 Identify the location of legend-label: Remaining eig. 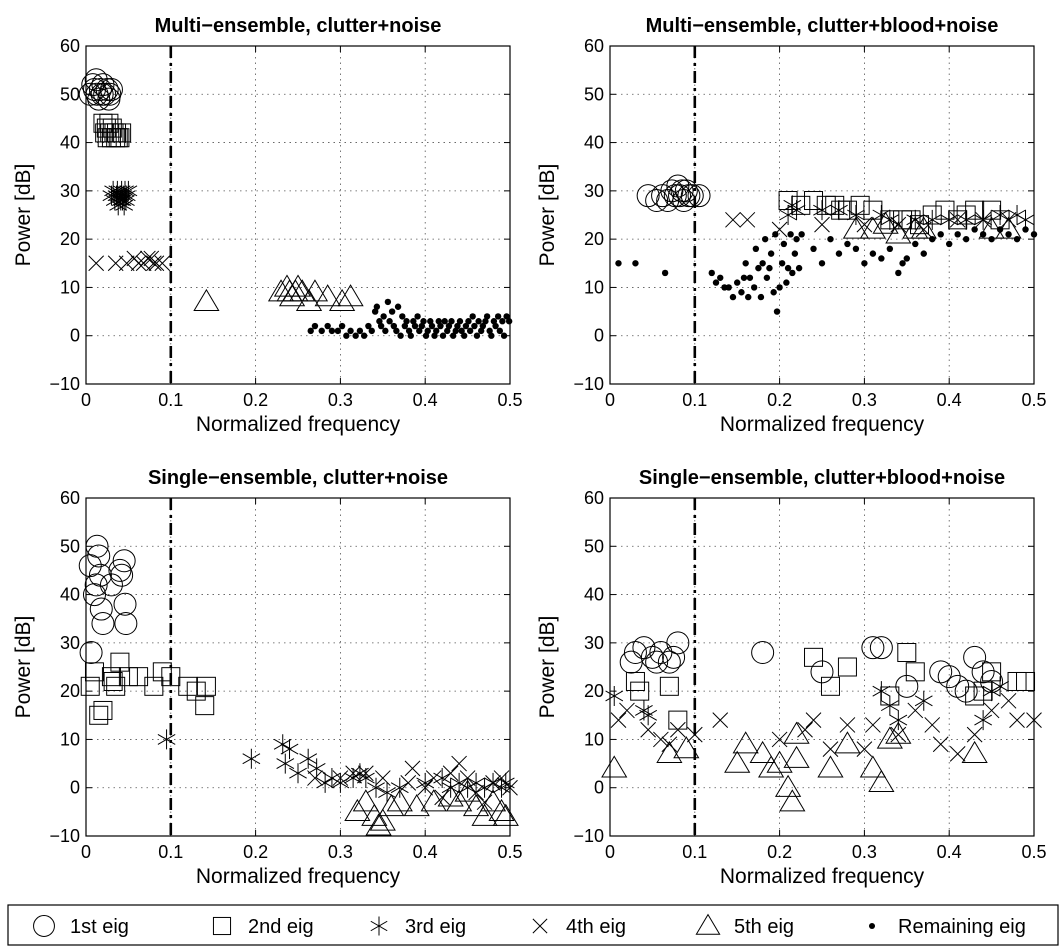
(962, 927).